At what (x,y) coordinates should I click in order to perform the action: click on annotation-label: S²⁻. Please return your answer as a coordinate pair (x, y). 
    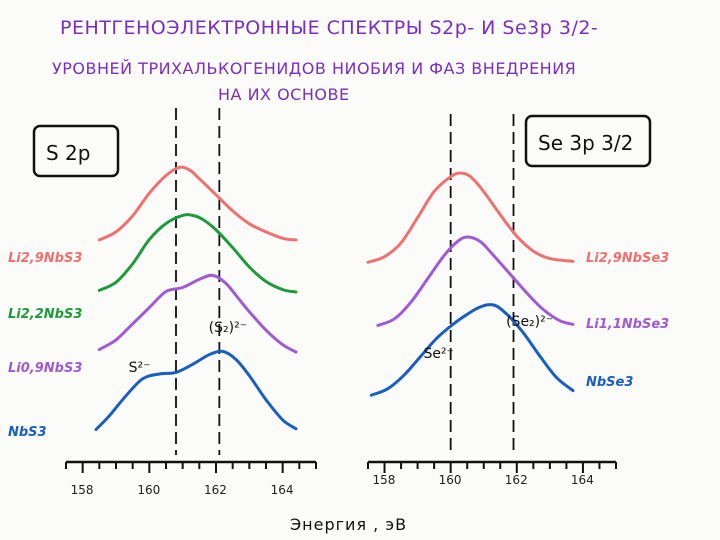
    Looking at the image, I should click on (140, 368).